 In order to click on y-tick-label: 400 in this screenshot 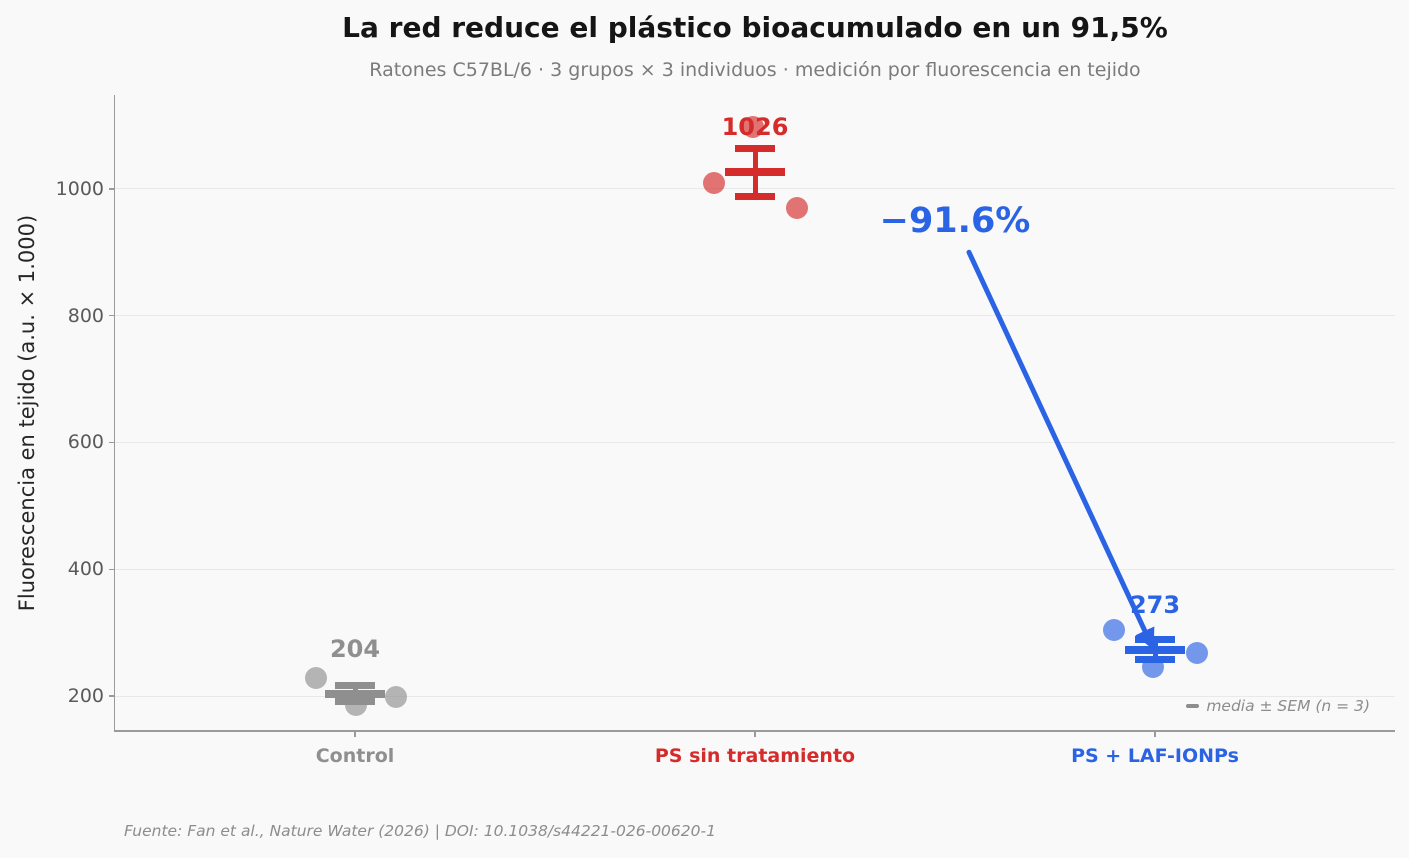, I will do `click(85, 569)`.